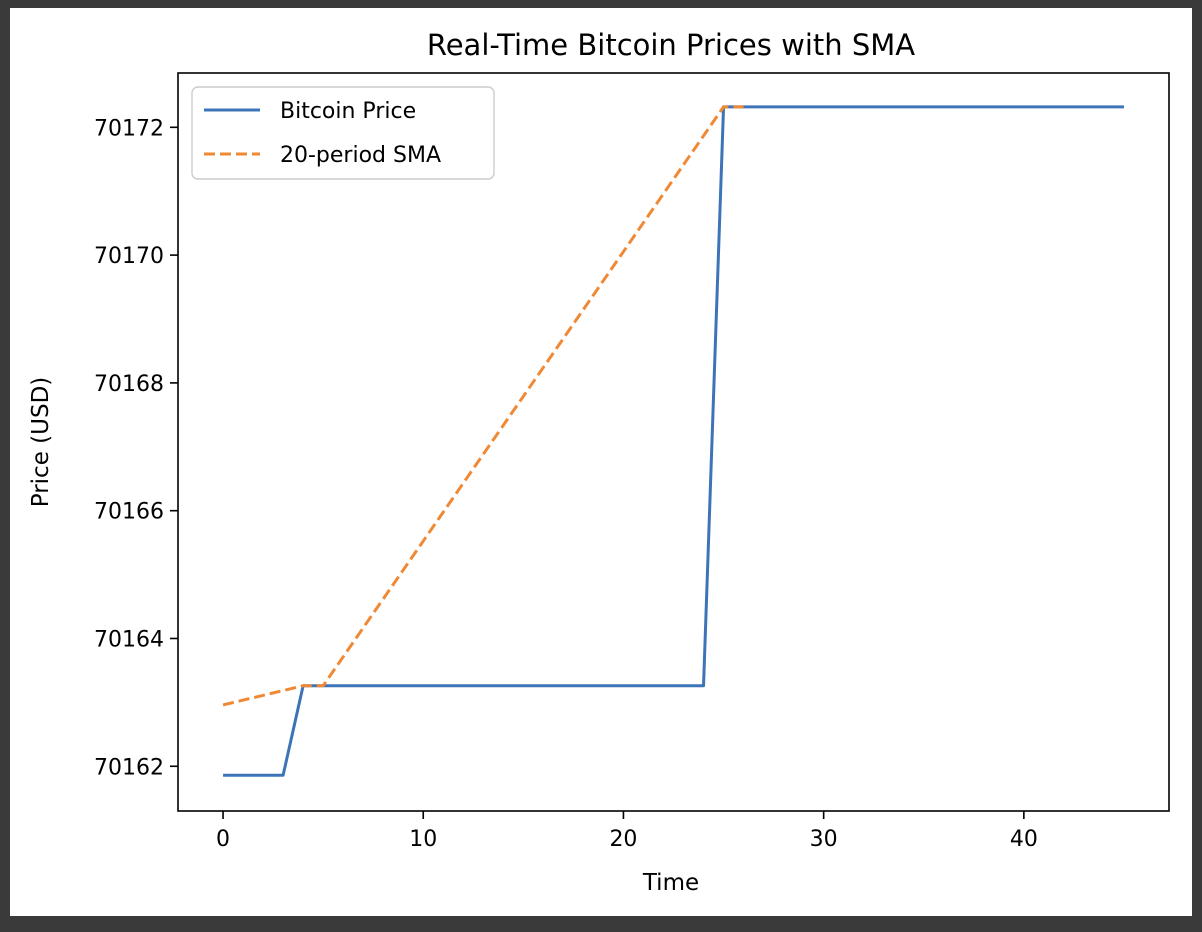  What do you see at coordinates (824, 839) in the screenshot?
I see `x-tick-label: 30` at bounding box center [824, 839].